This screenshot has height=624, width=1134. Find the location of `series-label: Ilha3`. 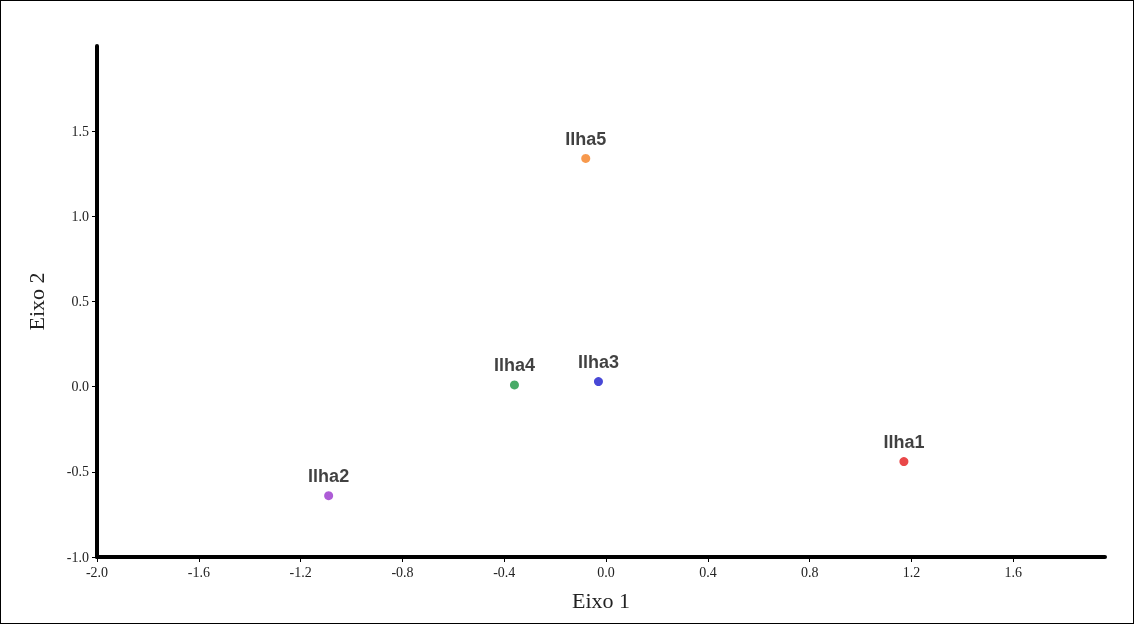

series-label: Ilha3 is located at coordinates (598, 362).